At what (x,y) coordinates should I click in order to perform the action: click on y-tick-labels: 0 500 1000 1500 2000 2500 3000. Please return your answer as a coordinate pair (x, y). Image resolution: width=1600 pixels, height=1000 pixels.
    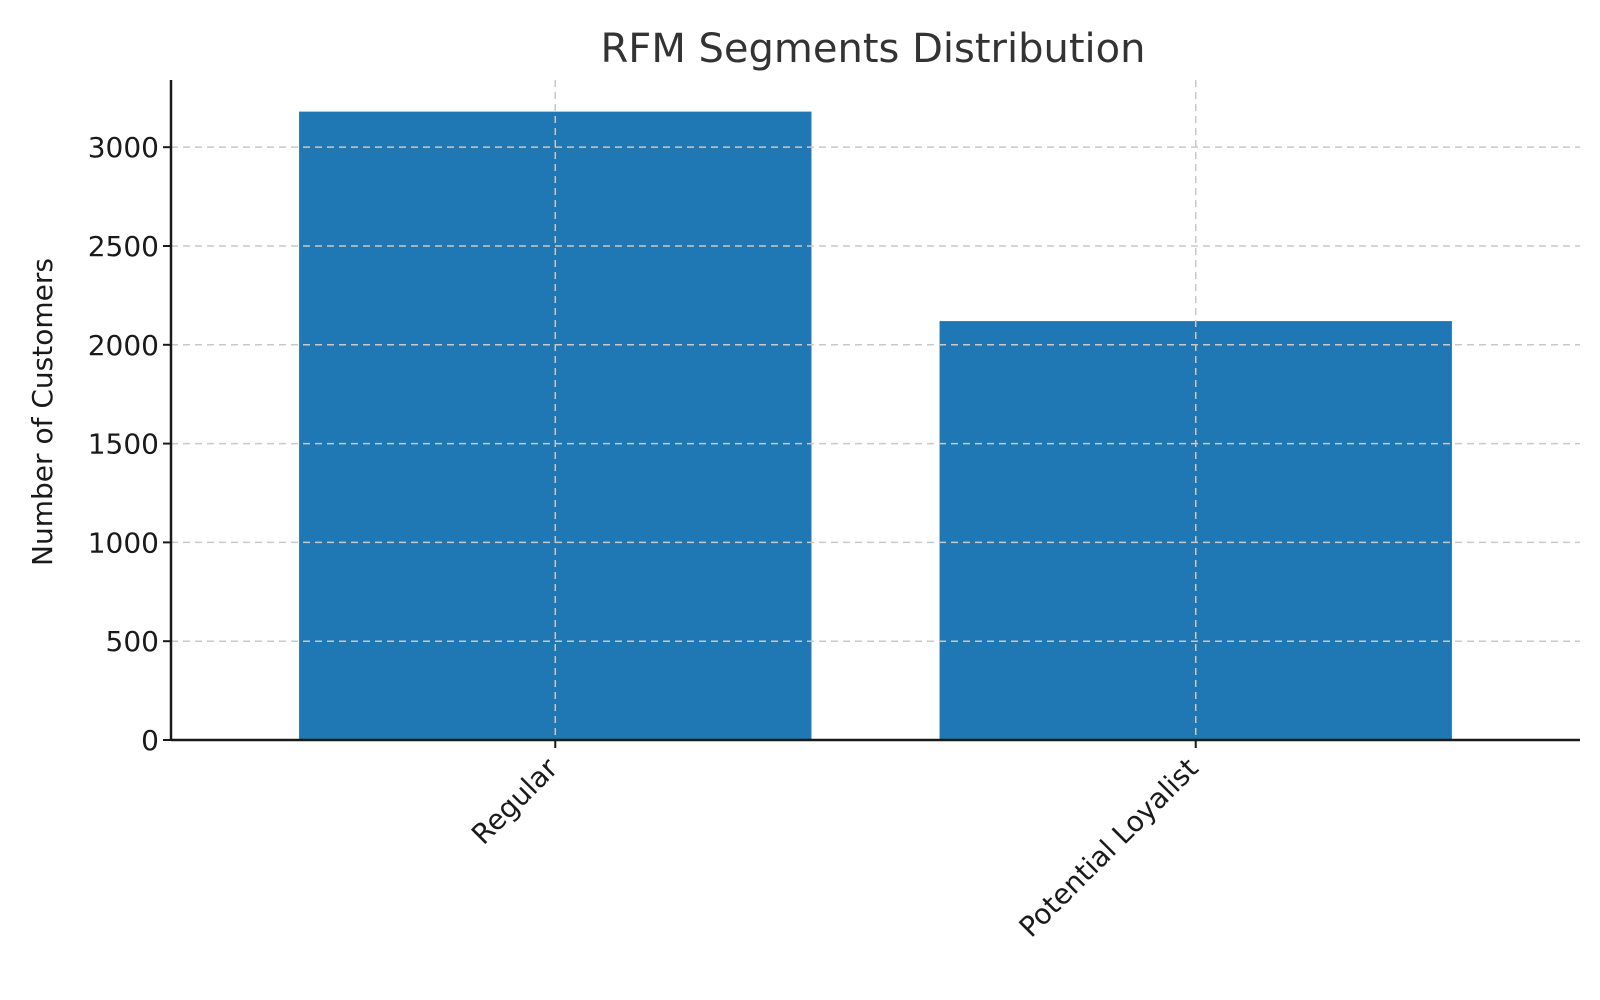
    Looking at the image, I should click on (123, 444).